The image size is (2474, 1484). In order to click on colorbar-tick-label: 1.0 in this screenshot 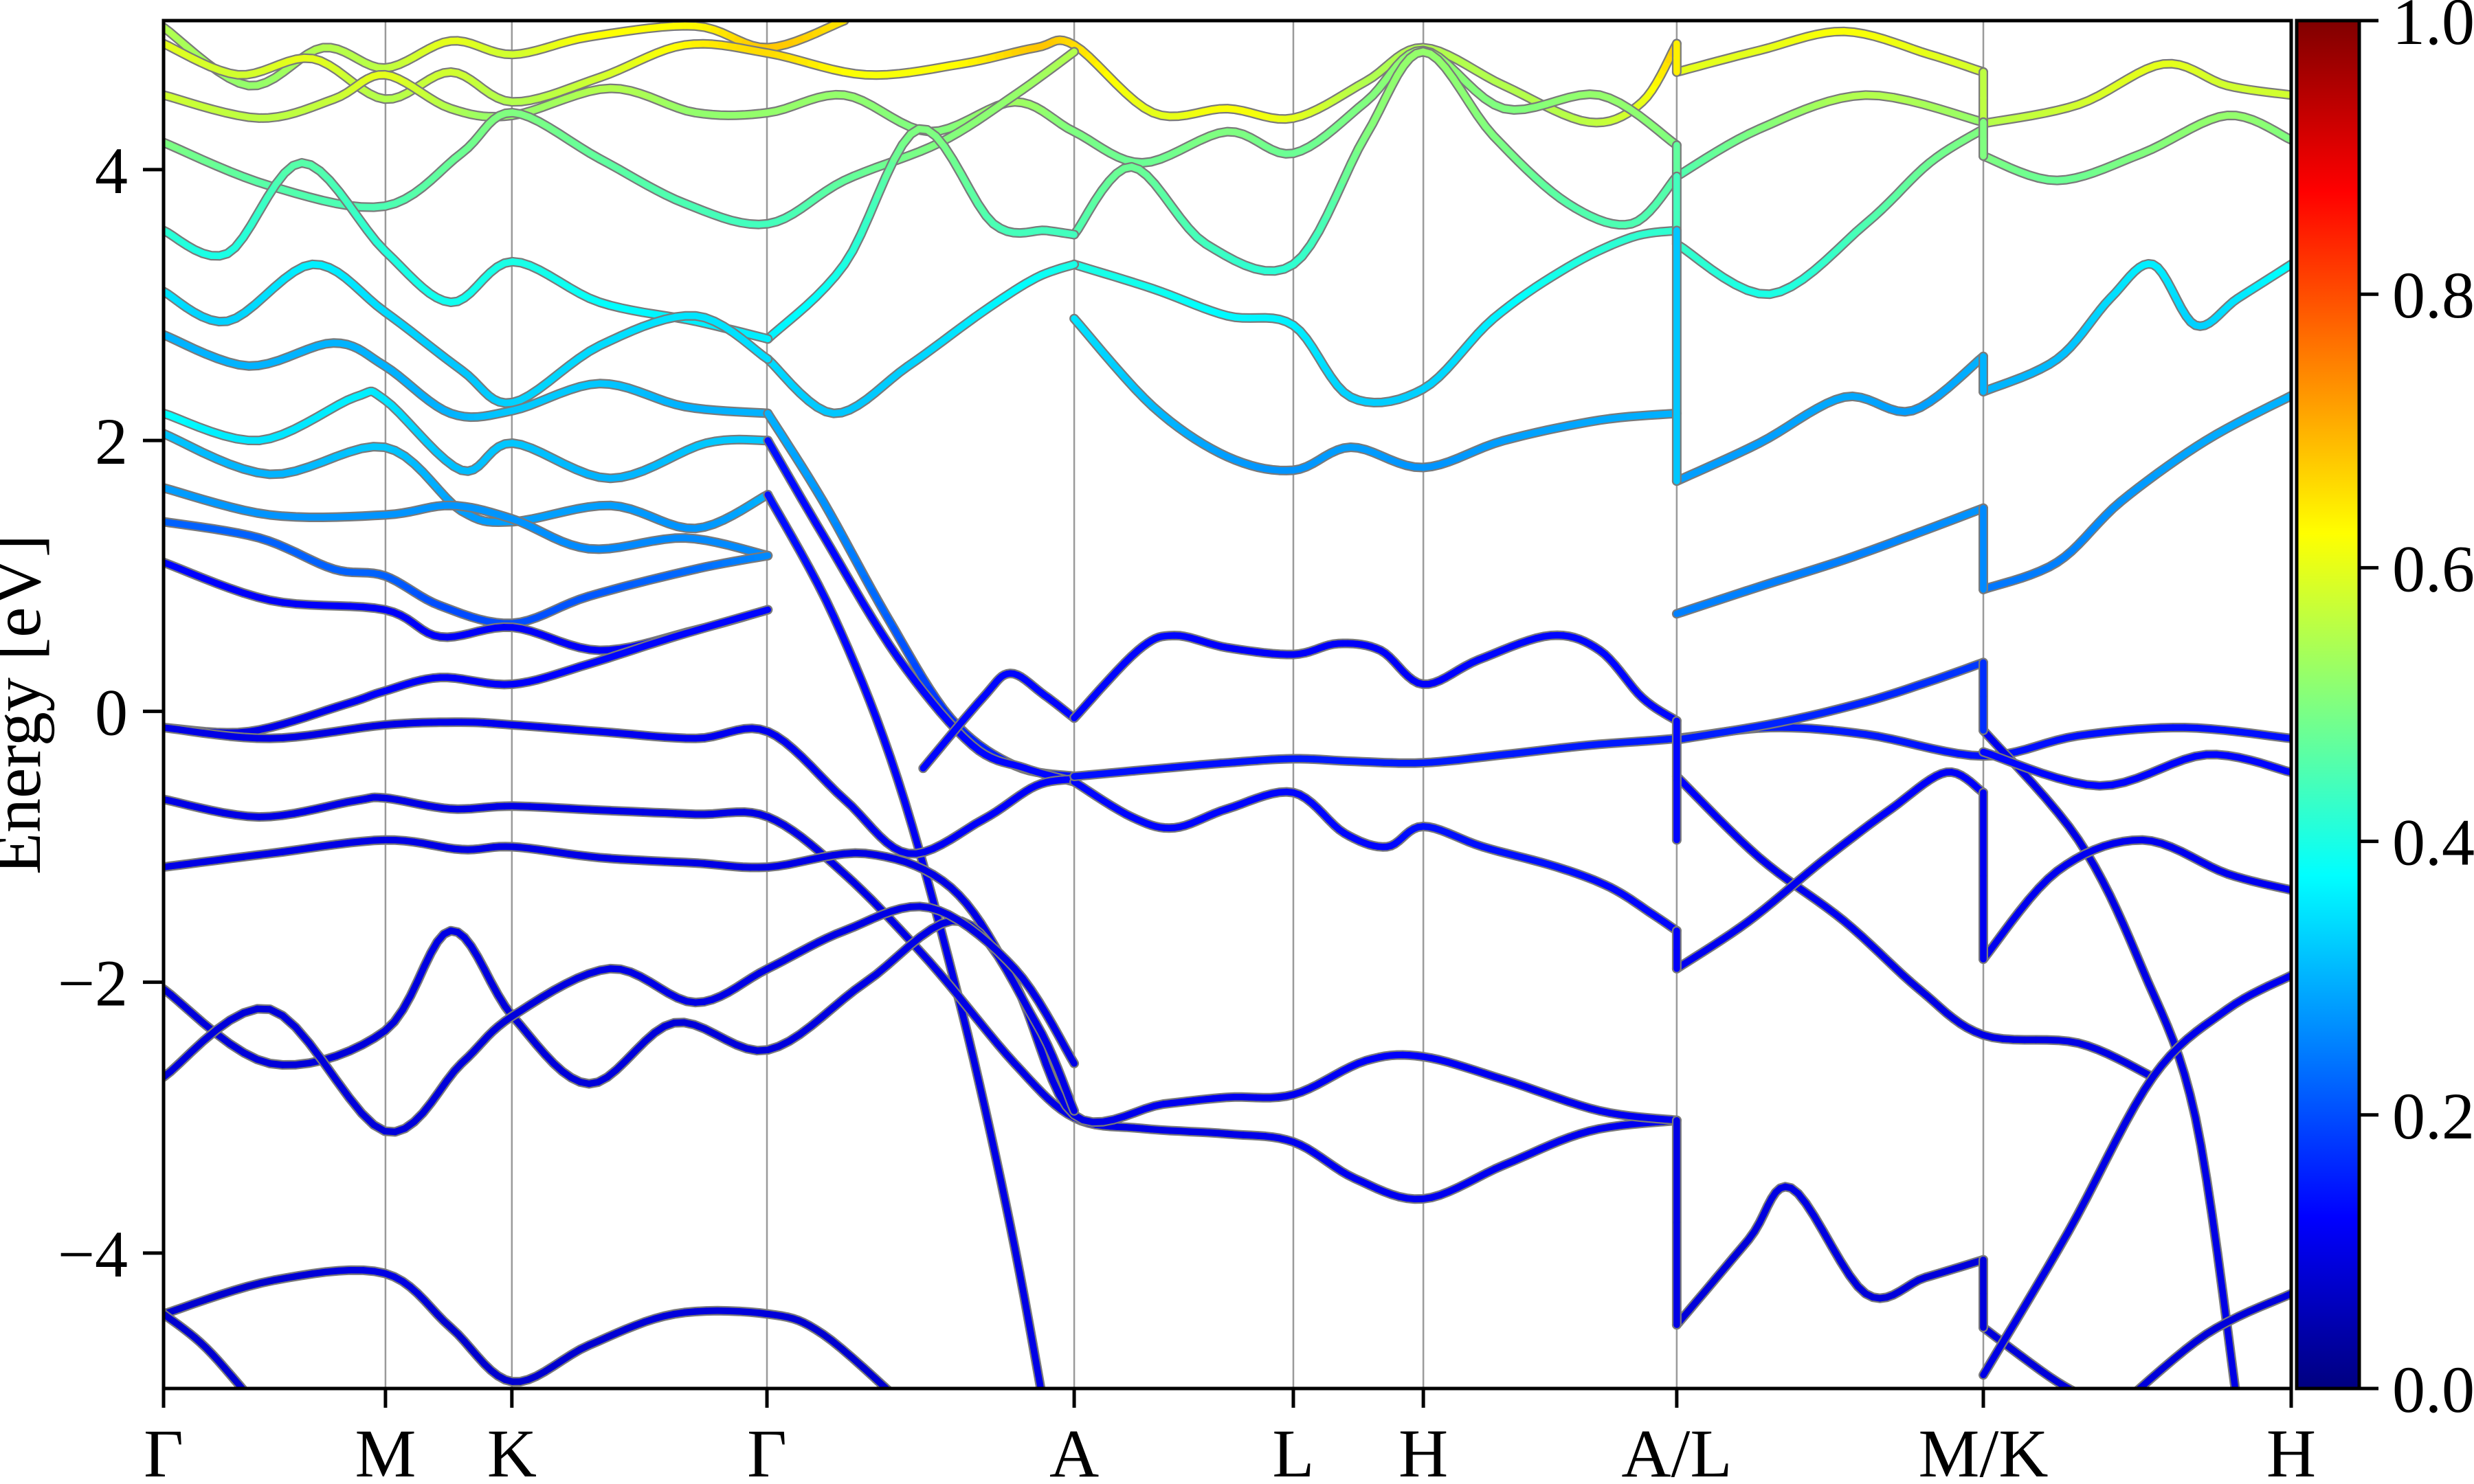, I will do `click(2433, 29)`.